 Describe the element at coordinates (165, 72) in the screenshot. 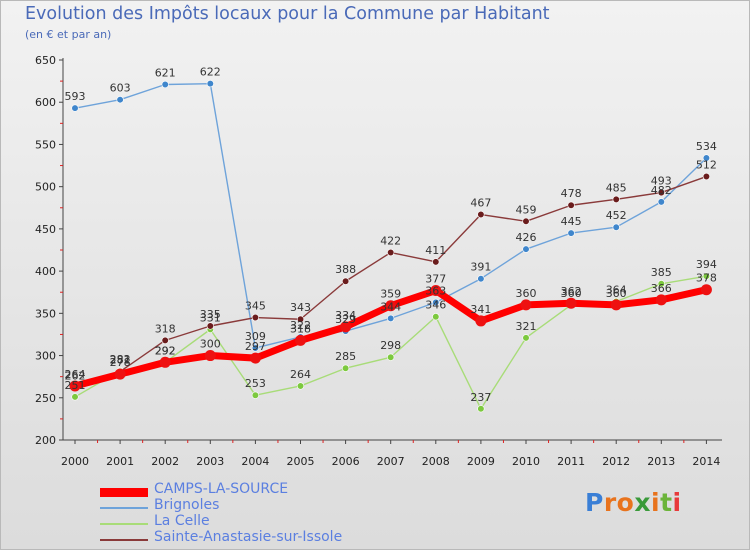

I see `data-label: 621` at that location.